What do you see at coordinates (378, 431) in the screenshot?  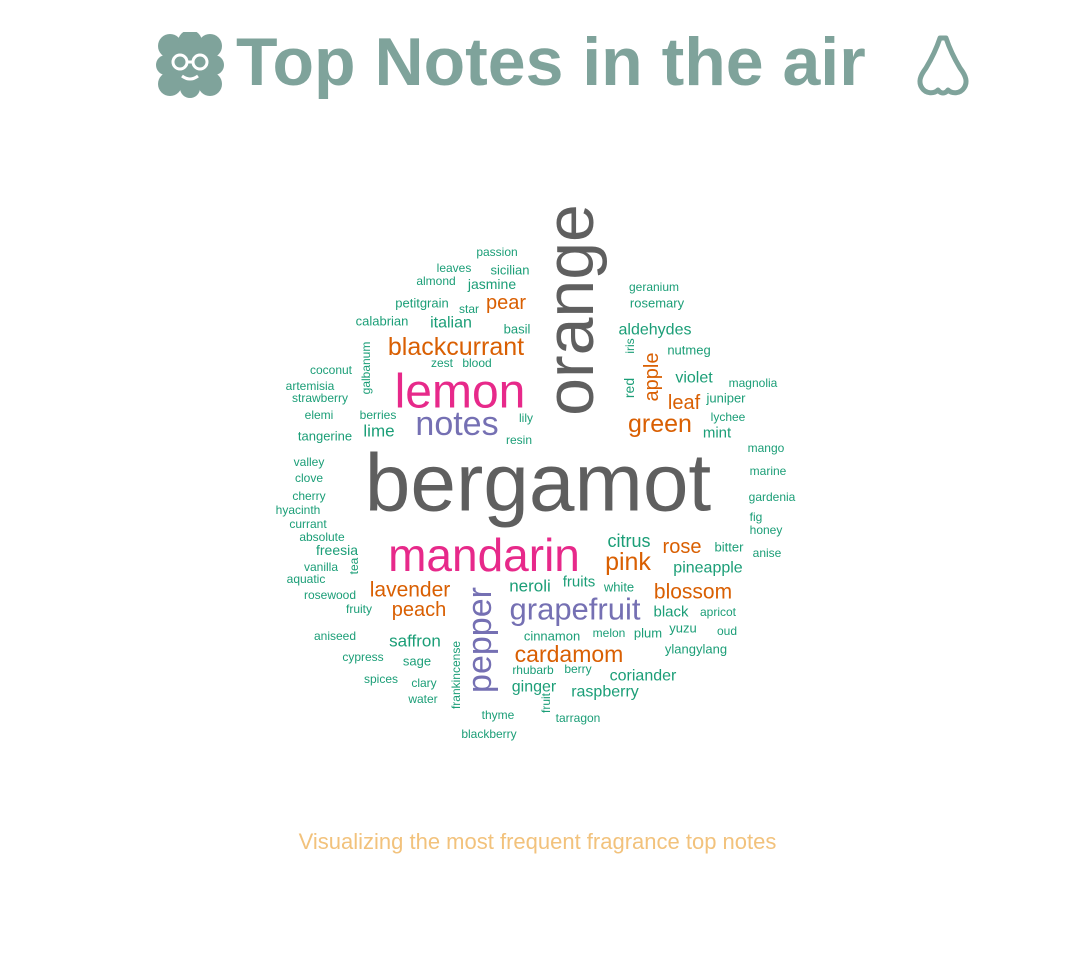 I see `word-lime: lime` at bounding box center [378, 431].